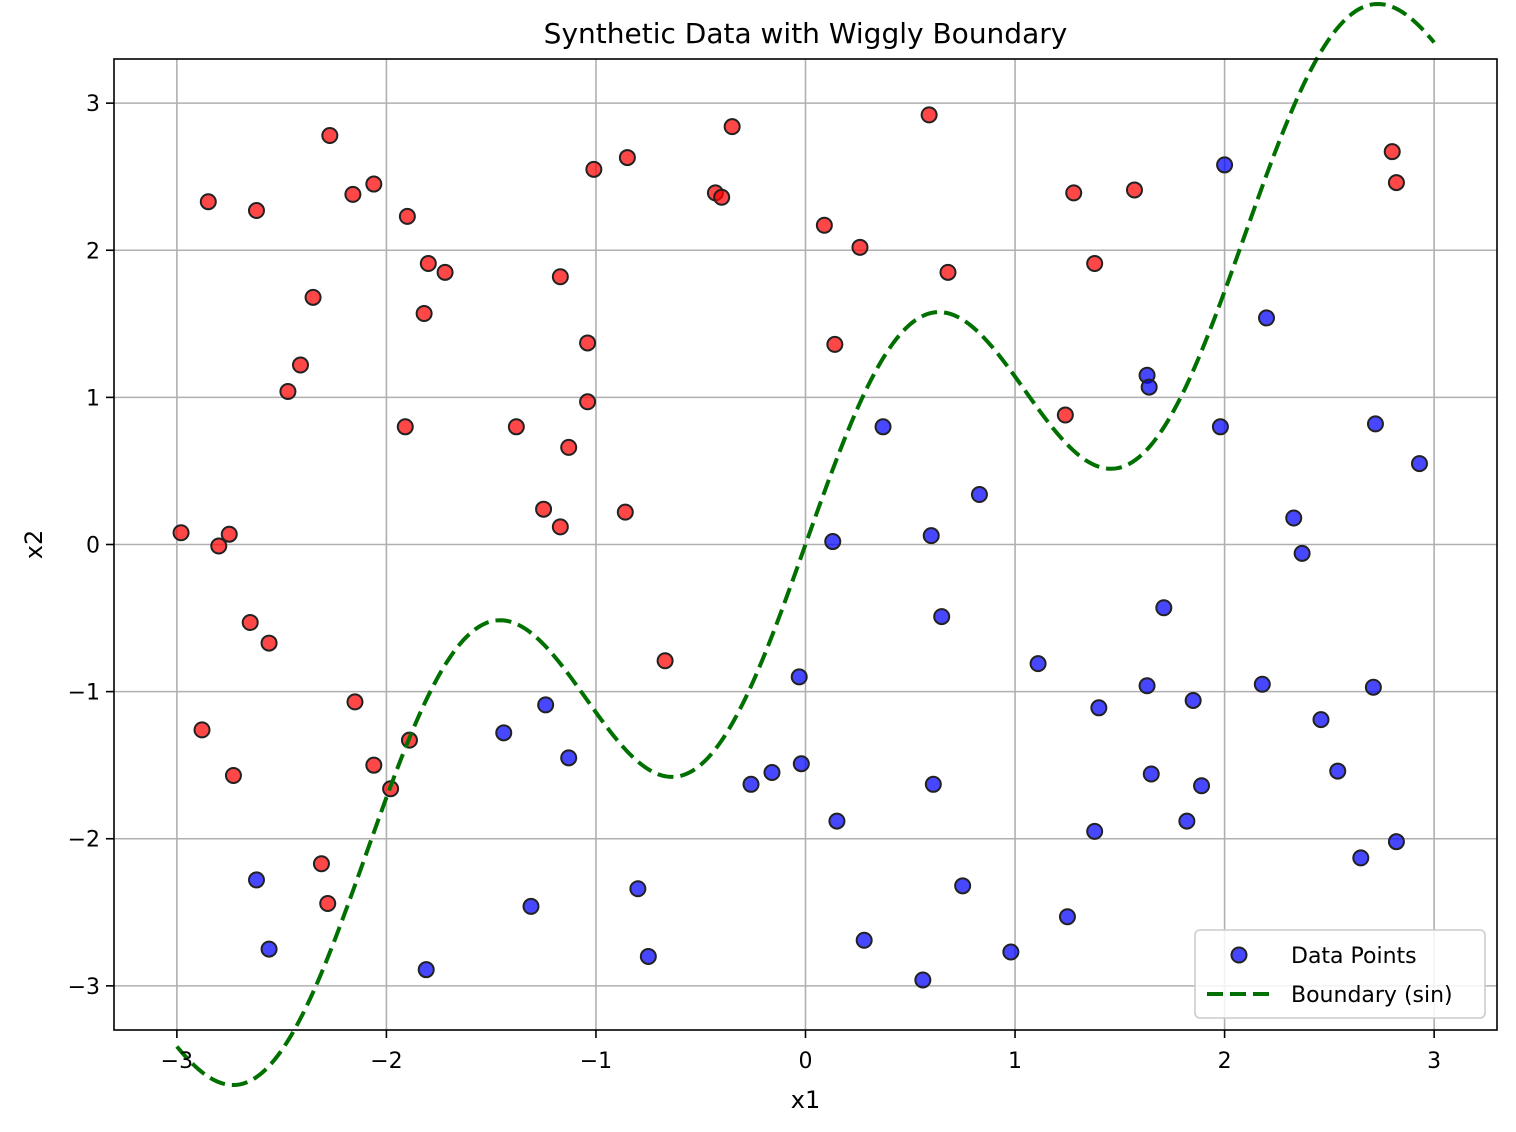 The height and width of the screenshot is (1132, 1516). I want to click on x-tick-label: 2, so click(1225, 1061).